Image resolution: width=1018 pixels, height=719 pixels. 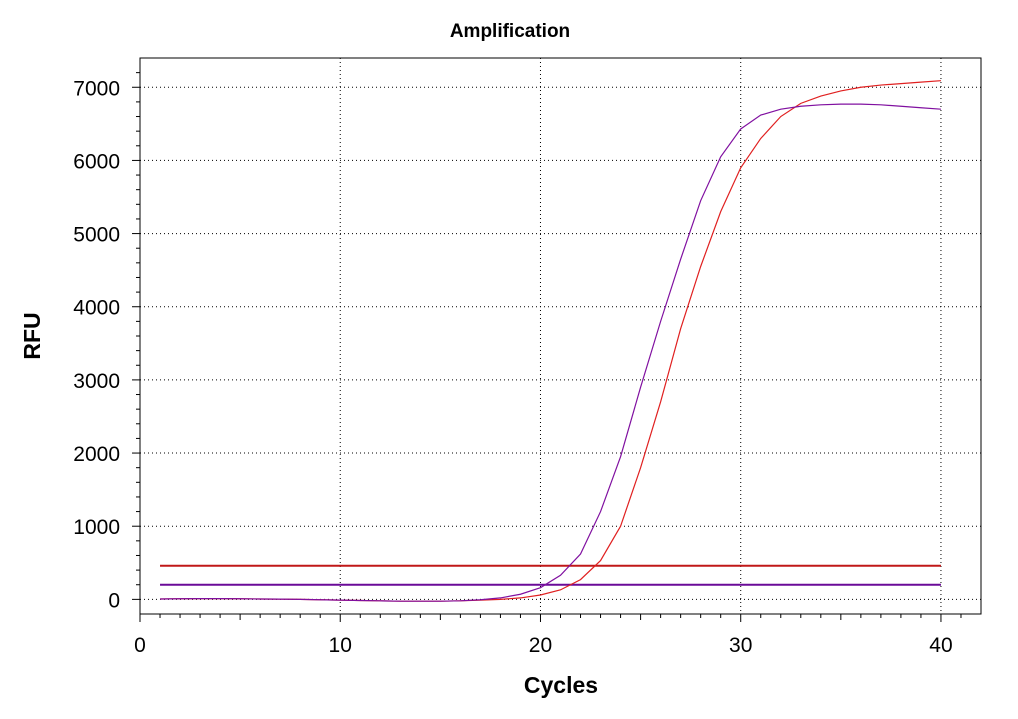 What do you see at coordinates (96, 454) in the screenshot?
I see `y-tick-label: 2000` at bounding box center [96, 454].